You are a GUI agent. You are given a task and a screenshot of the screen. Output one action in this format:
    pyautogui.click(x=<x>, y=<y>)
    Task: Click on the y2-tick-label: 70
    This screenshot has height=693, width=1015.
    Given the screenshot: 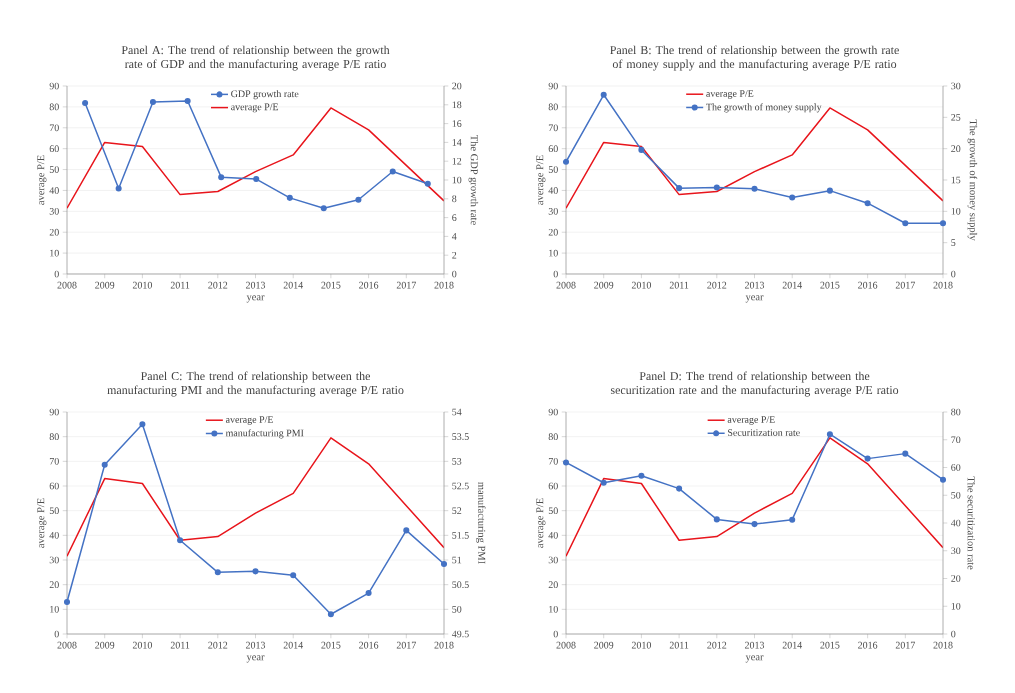 What is the action you would take?
    pyautogui.click(x=956, y=440)
    